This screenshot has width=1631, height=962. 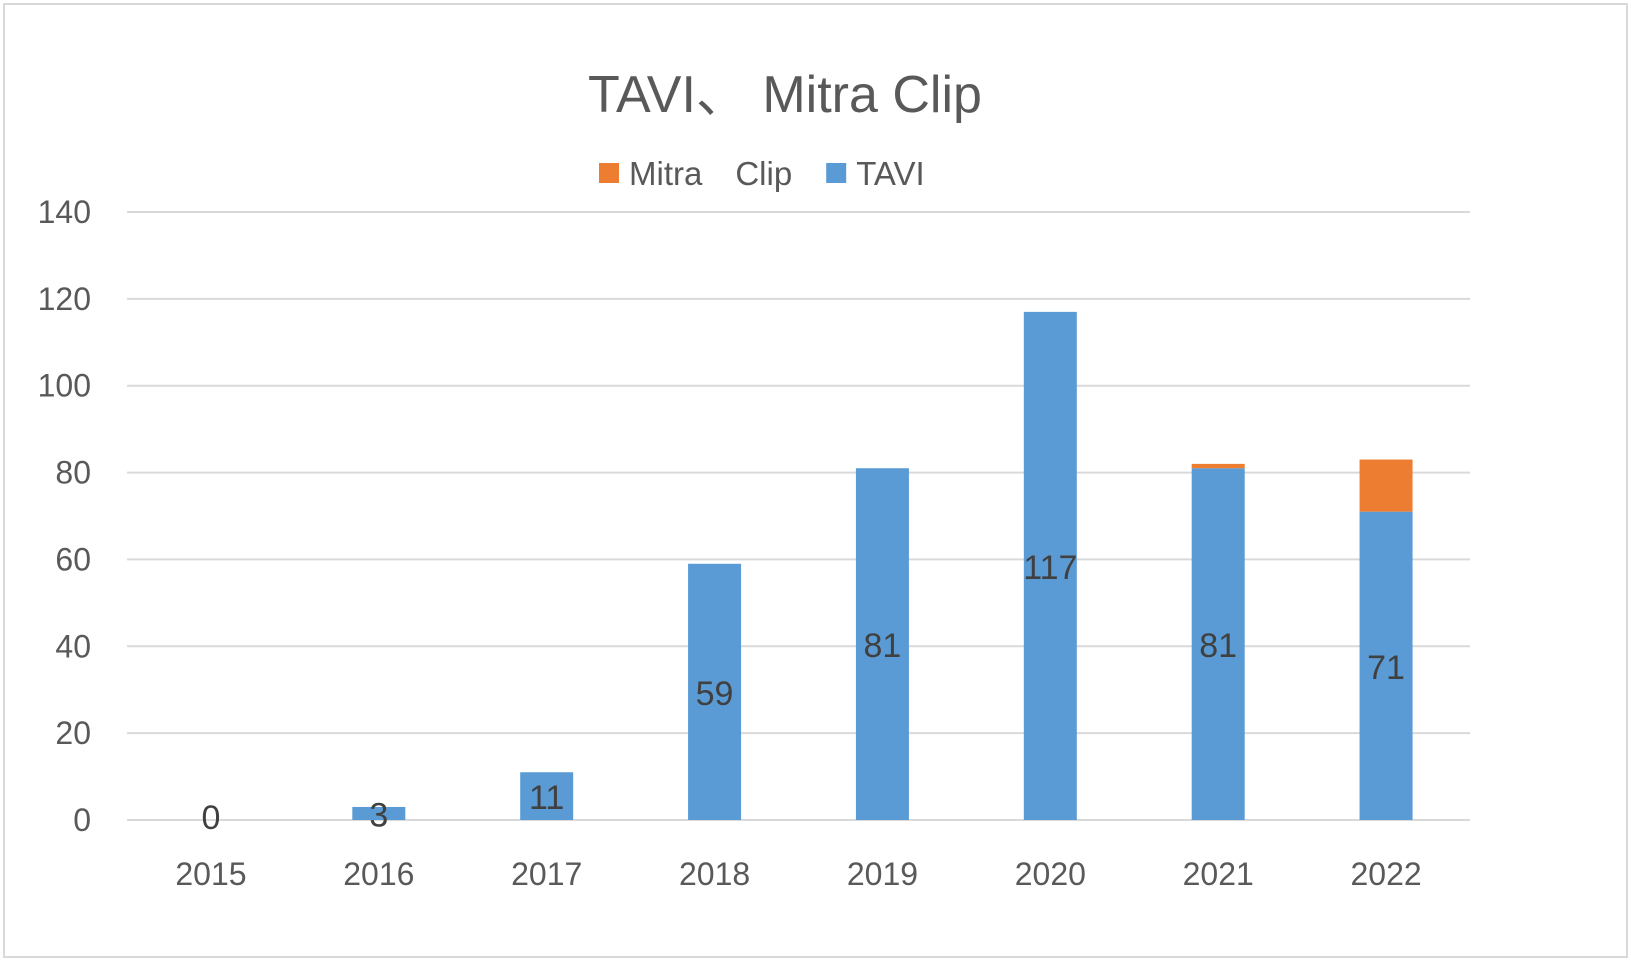 I want to click on y-tick-label: 80, so click(x=73, y=473).